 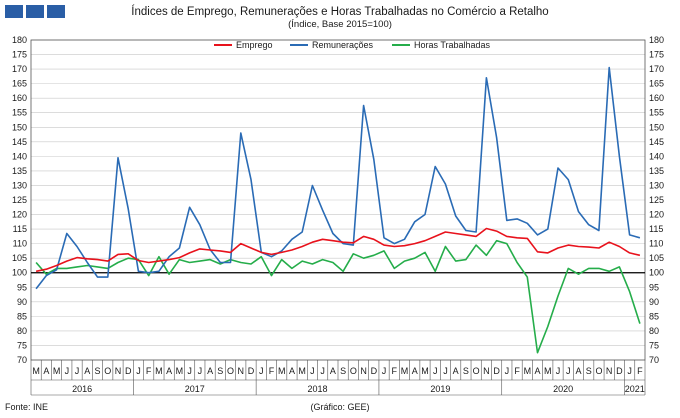 I want to click on y-tick-label-right: 100, so click(x=656, y=273).